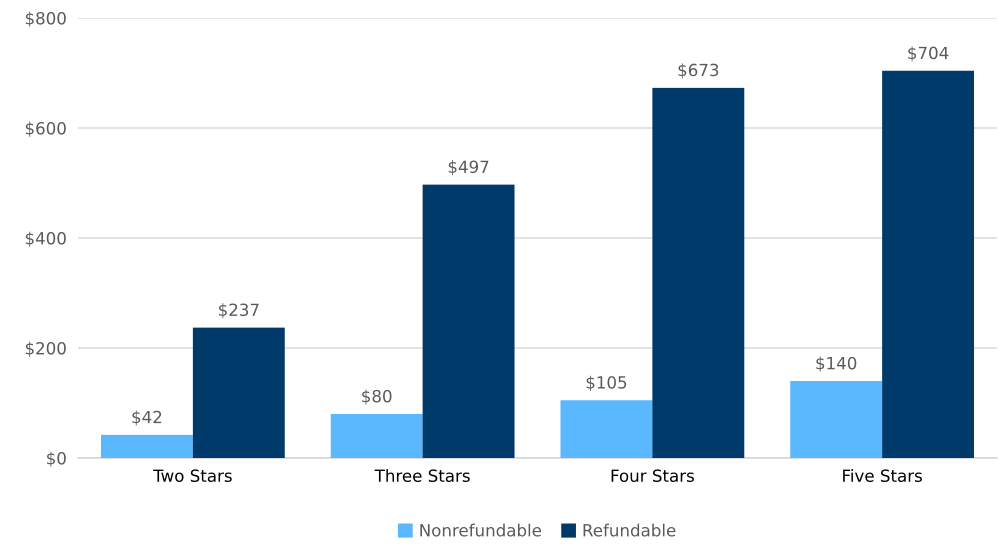 The width and height of the screenshot is (998, 546). Describe the element at coordinates (239, 310) in the screenshot. I see `data-label: $237` at that location.